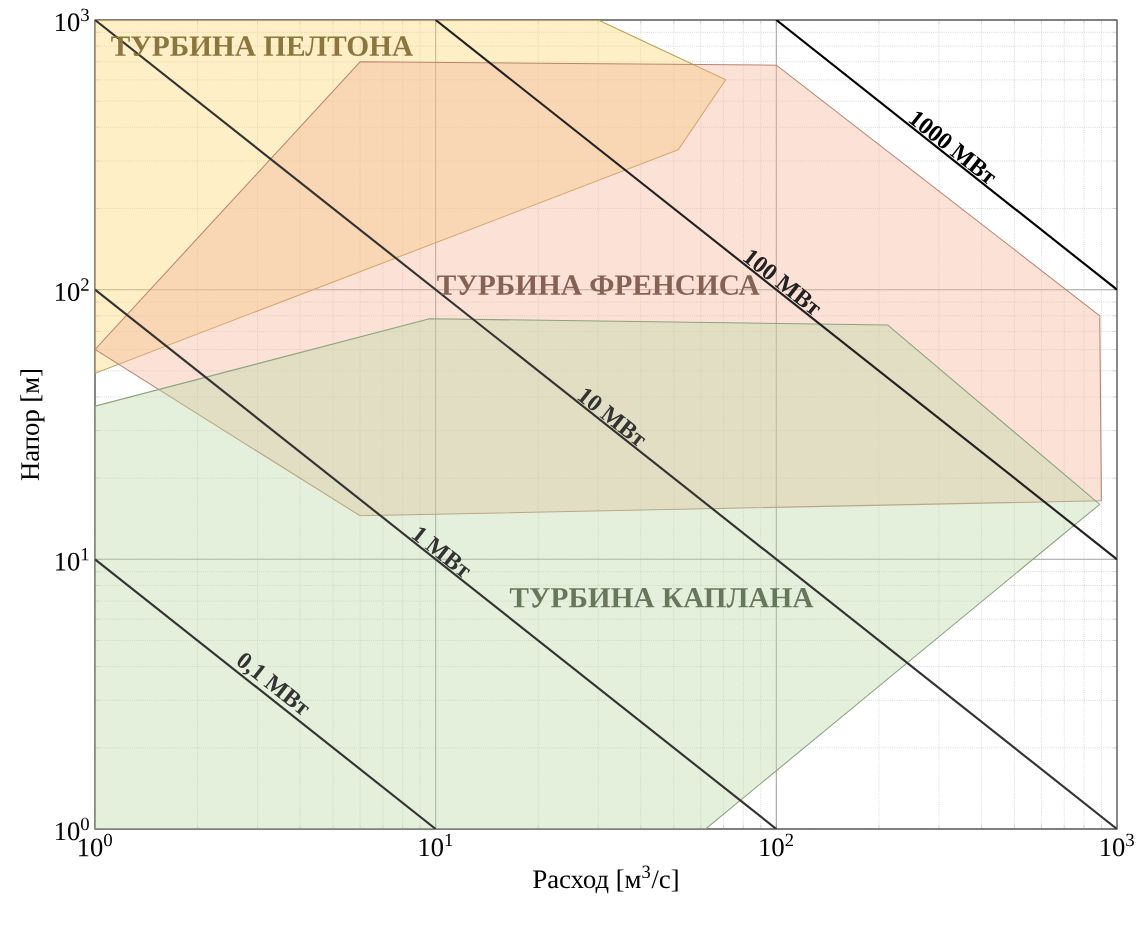 This screenshot has width=1145, height=926. What do you see at coordinates (776, 845) in the screenshot?
I see `x-tick-label: 10$^{2}$` at bounding box center [776, 845].